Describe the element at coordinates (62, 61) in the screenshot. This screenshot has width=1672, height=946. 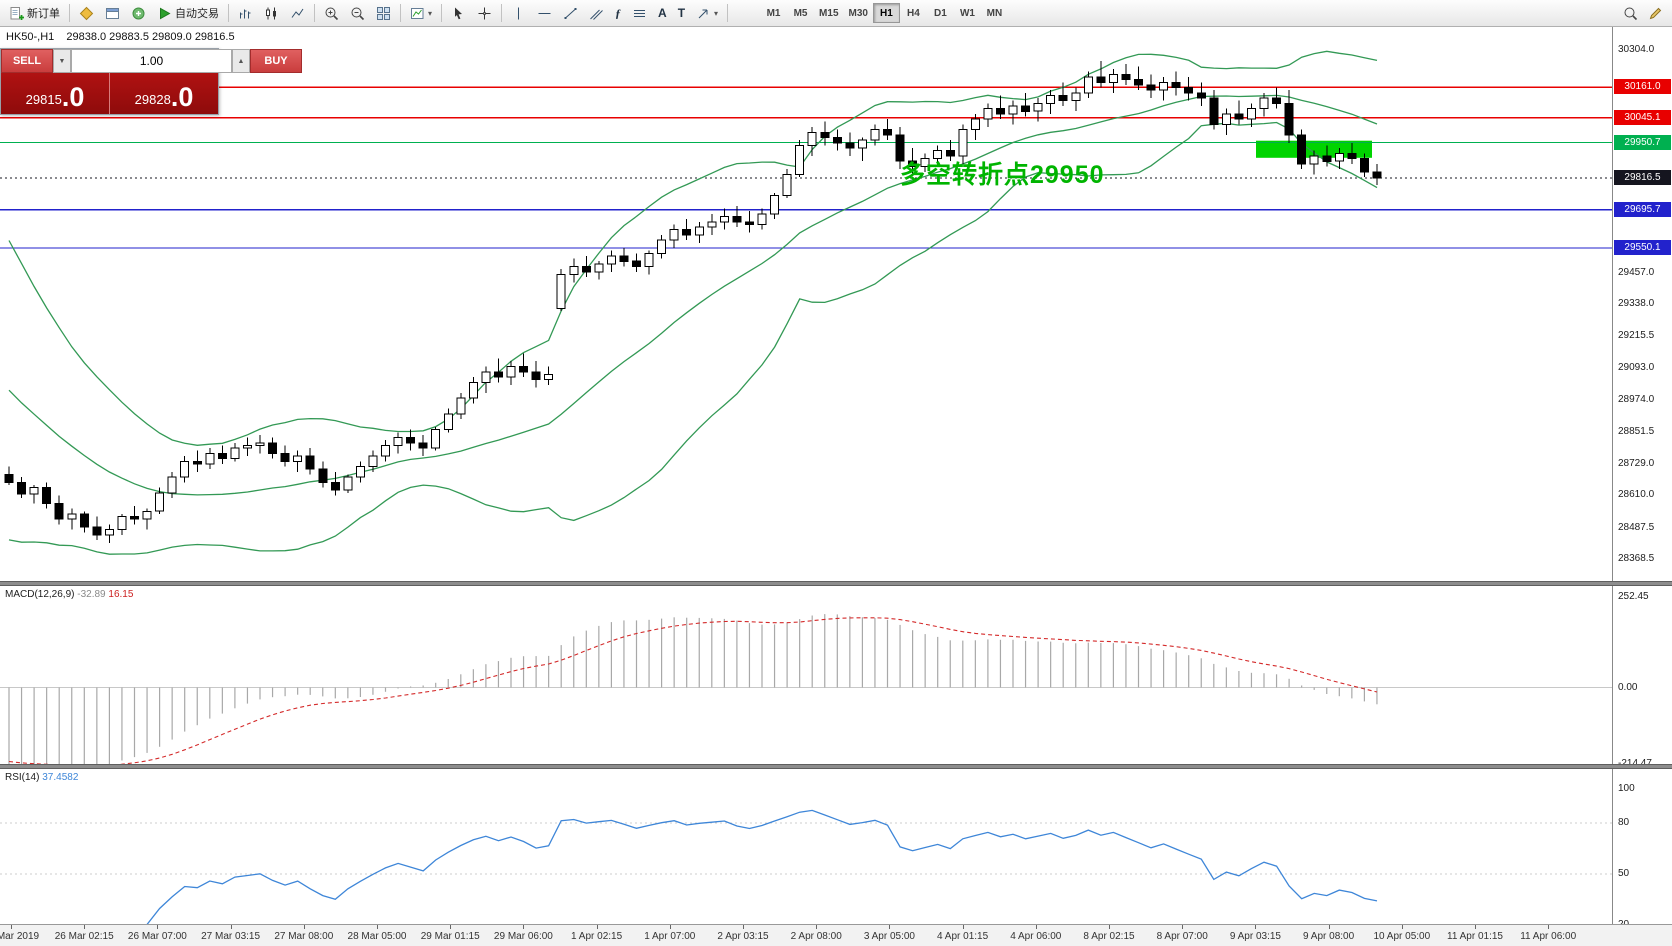
I see `volume-decrease-button: ▼` at that location.